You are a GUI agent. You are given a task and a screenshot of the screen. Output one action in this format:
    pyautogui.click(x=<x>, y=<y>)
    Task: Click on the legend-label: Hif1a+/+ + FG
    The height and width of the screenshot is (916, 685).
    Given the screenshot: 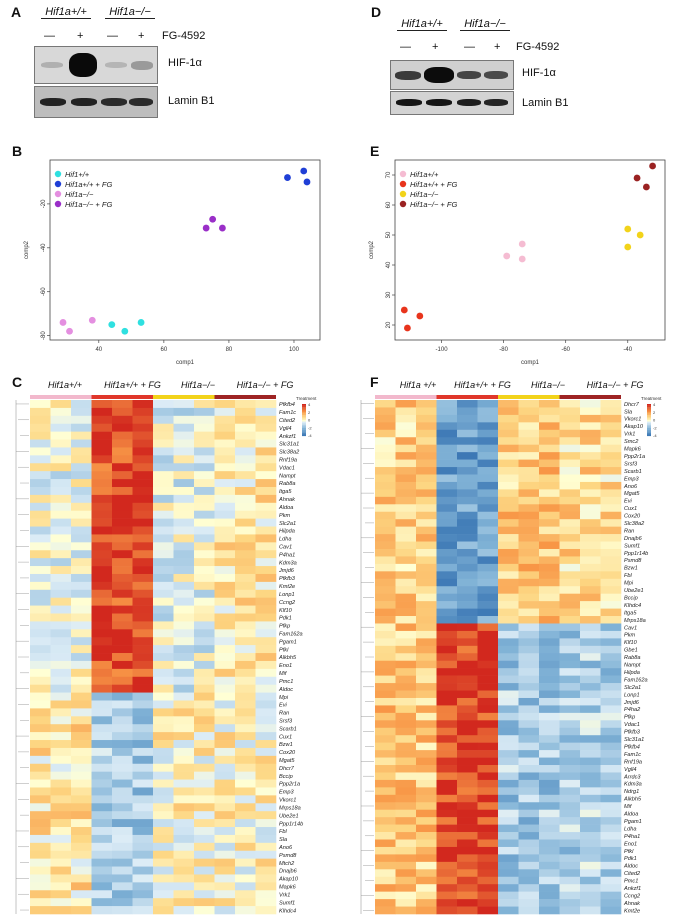 What is the action you would take?
    pyautogui.click(x=433, y=184)
    